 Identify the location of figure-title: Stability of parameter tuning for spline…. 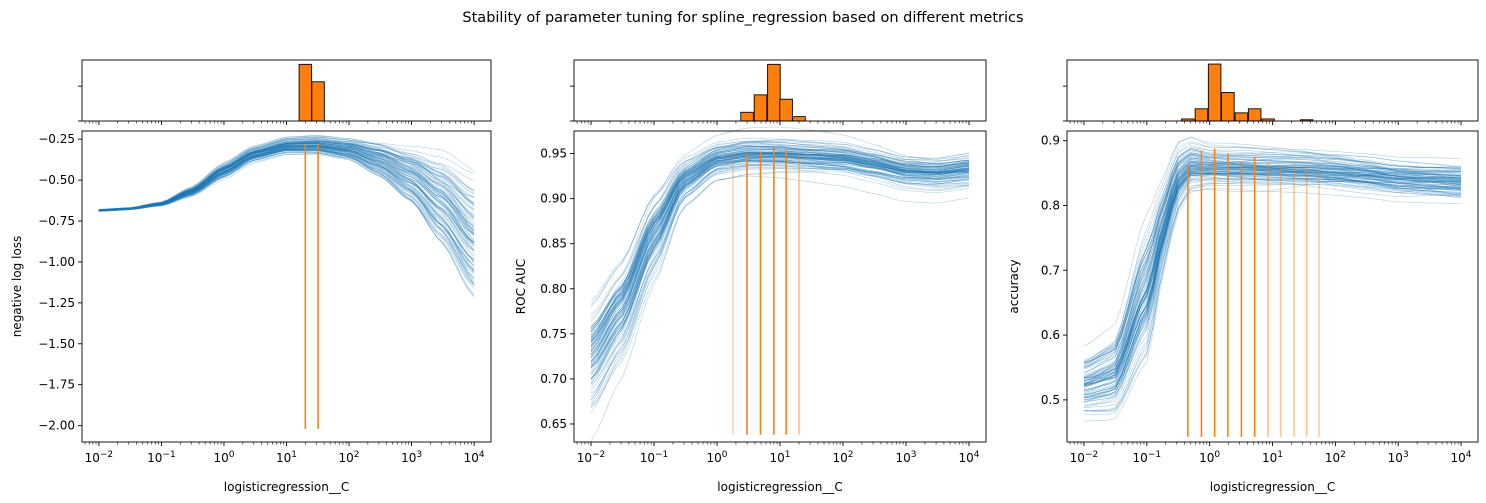
(742, 18).